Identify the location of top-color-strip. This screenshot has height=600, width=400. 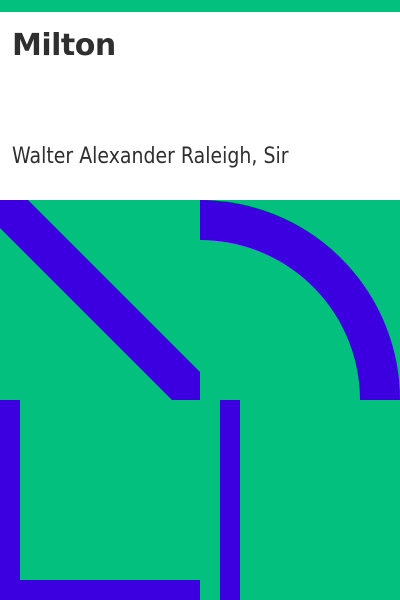
(200, 6).